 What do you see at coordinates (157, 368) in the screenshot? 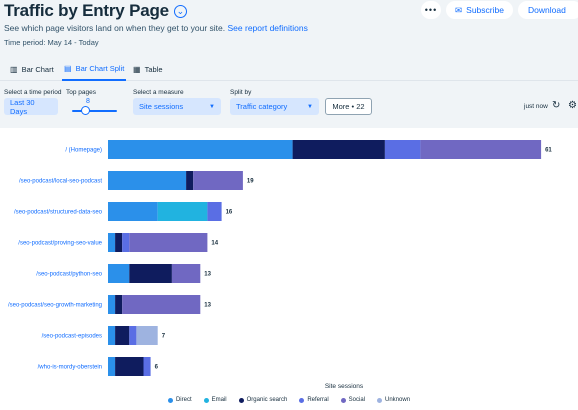
I see `bar-total-label: 6` at bounding box center [157, 368].